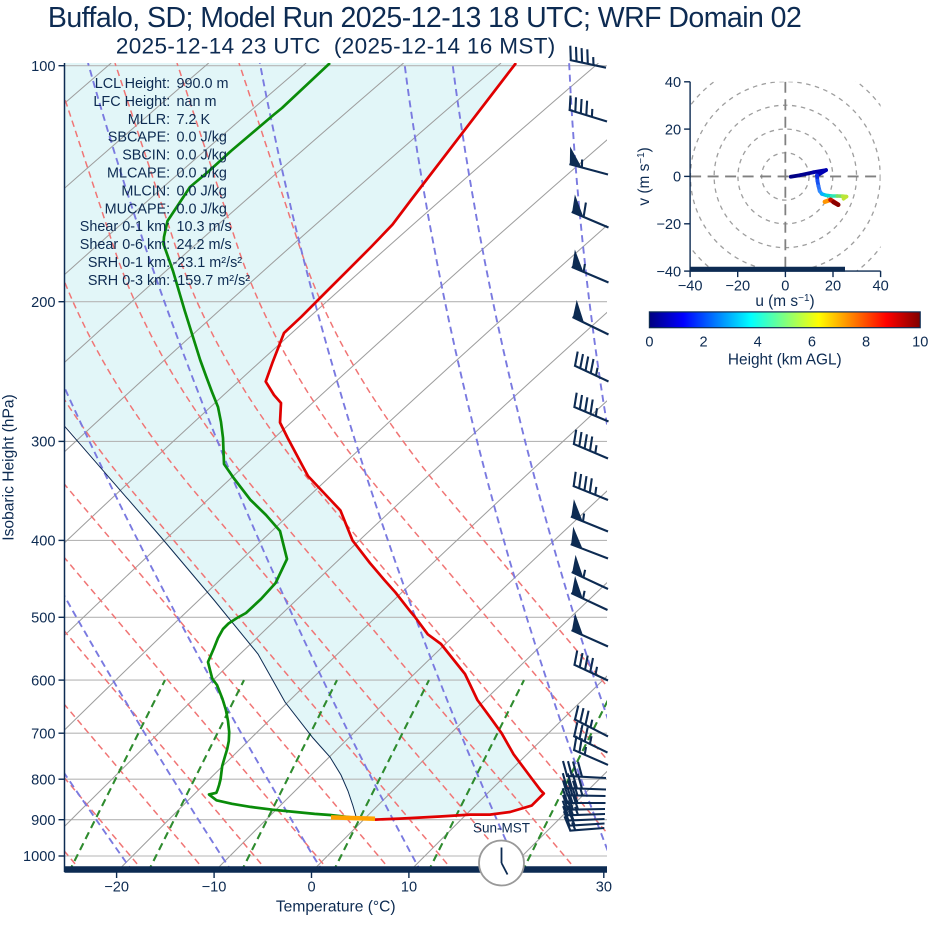 This screenshot has width=928, height=941. I want to click on svg-text: −40, so click(690, 287).